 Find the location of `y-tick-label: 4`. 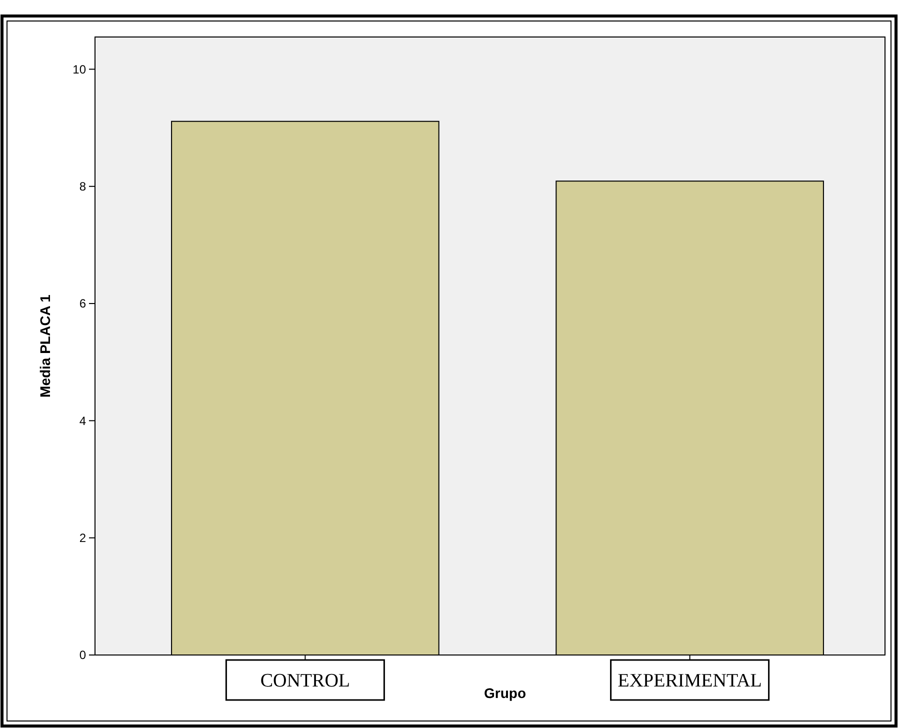

y-tick-label: 4 is located at coordinates (82, 421).